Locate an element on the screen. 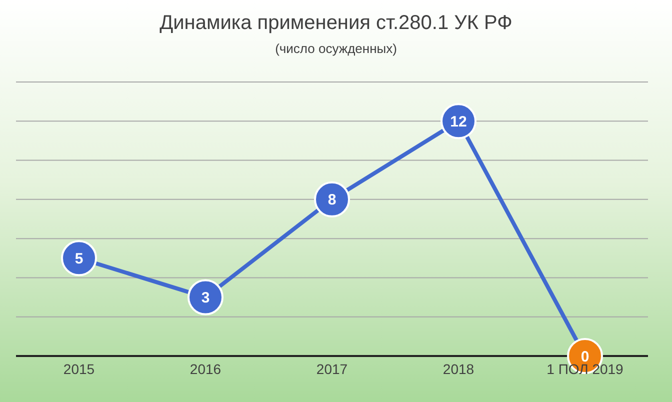 This screenshot has width=672, height=402. x-tick-label: 2018 is located at coordinates (458, 368).